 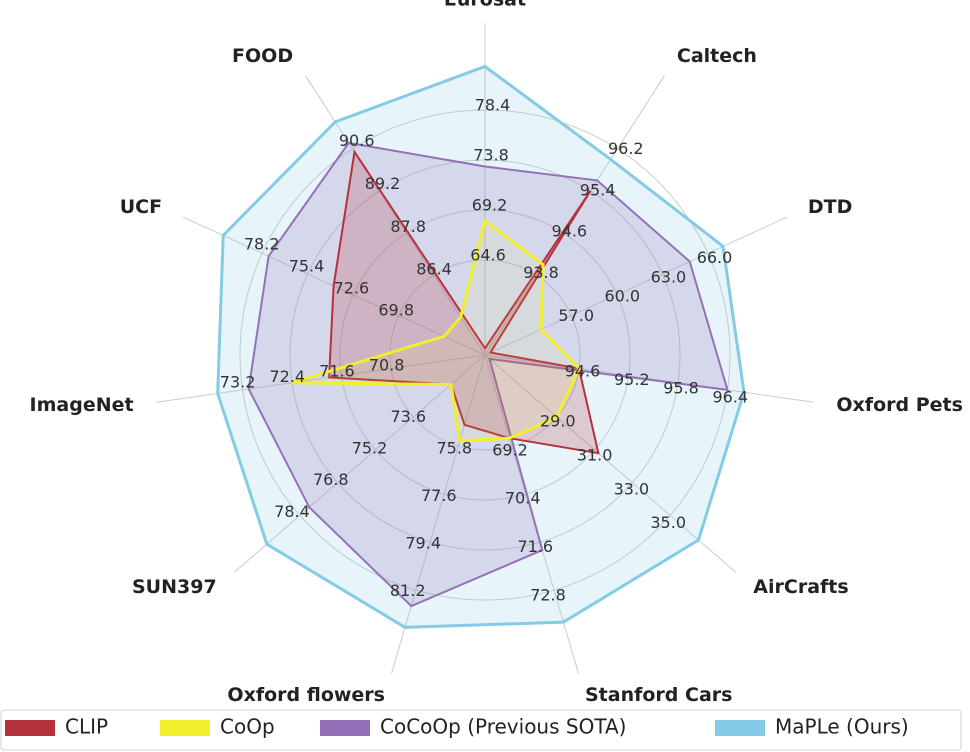 I want to click on axis-label-oxford-pets: Oxford Pets, so click(x=899, y=405).